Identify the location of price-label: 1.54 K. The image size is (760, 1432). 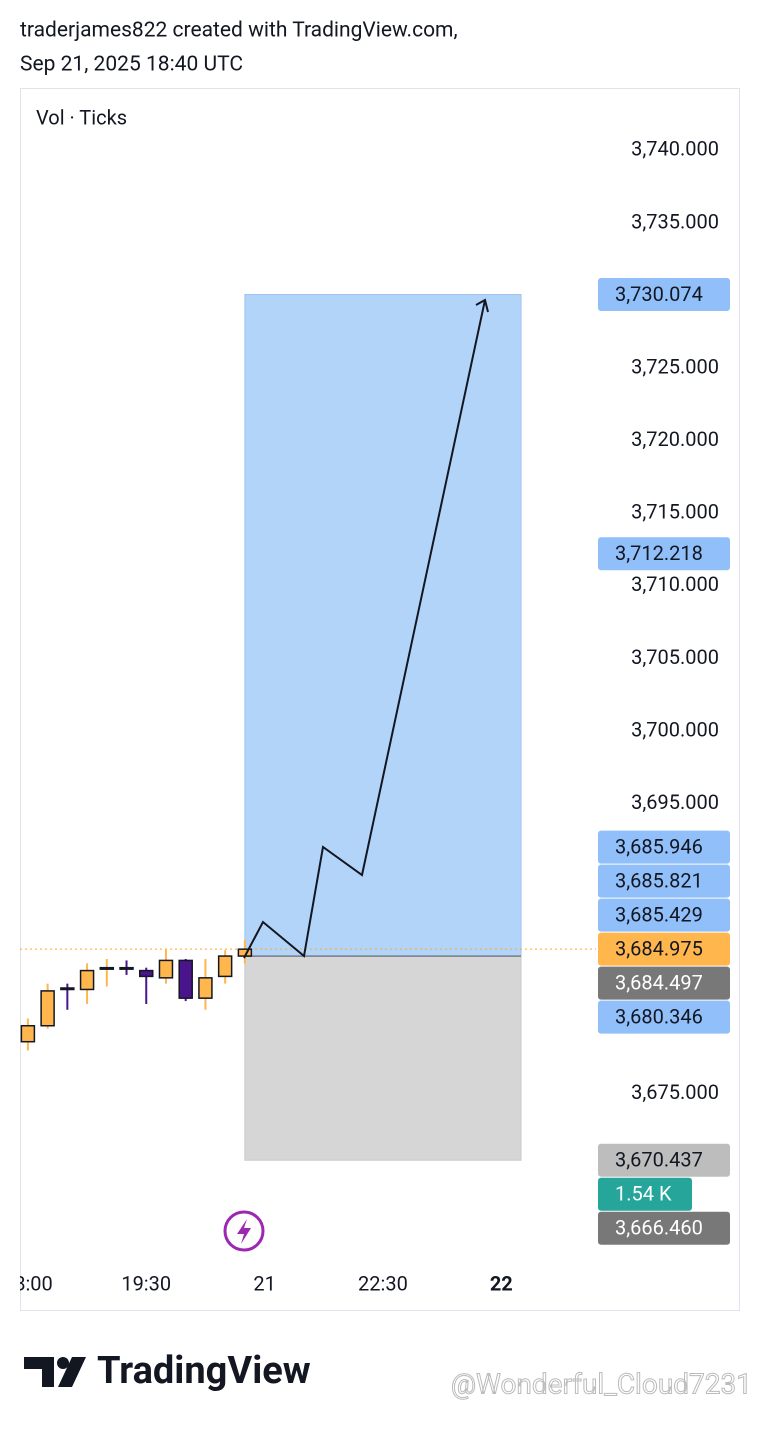
(643, 1193).